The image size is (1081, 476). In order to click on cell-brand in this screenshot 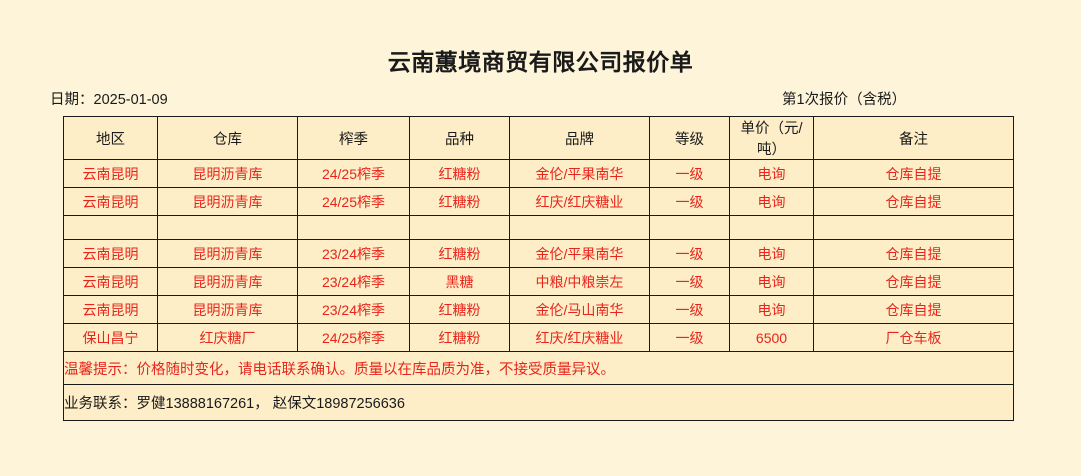, I will do `click(579, 227)`.